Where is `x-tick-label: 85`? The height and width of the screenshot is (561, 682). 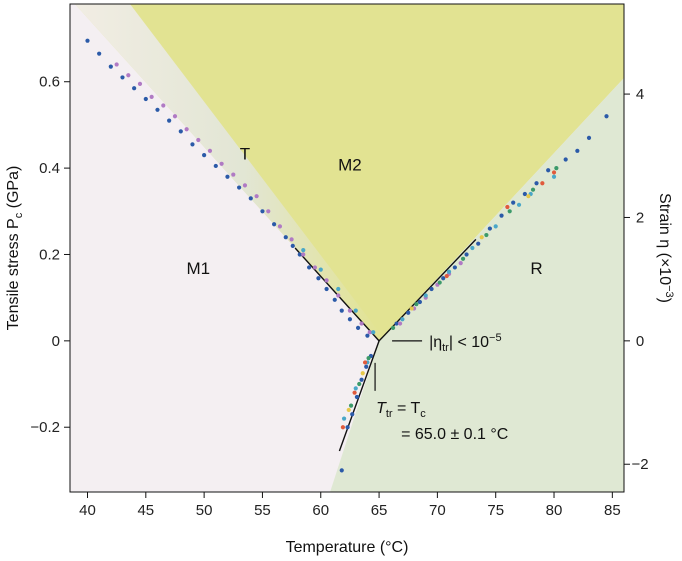
x-tick-label: 85 is located at coordinates (612, 510).